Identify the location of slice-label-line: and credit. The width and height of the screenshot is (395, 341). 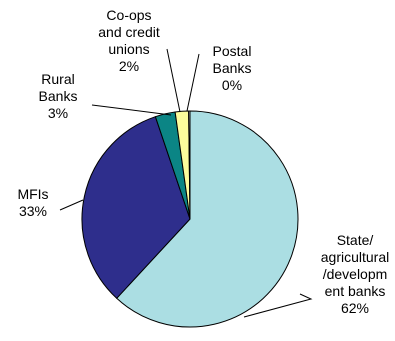
(129, 32).